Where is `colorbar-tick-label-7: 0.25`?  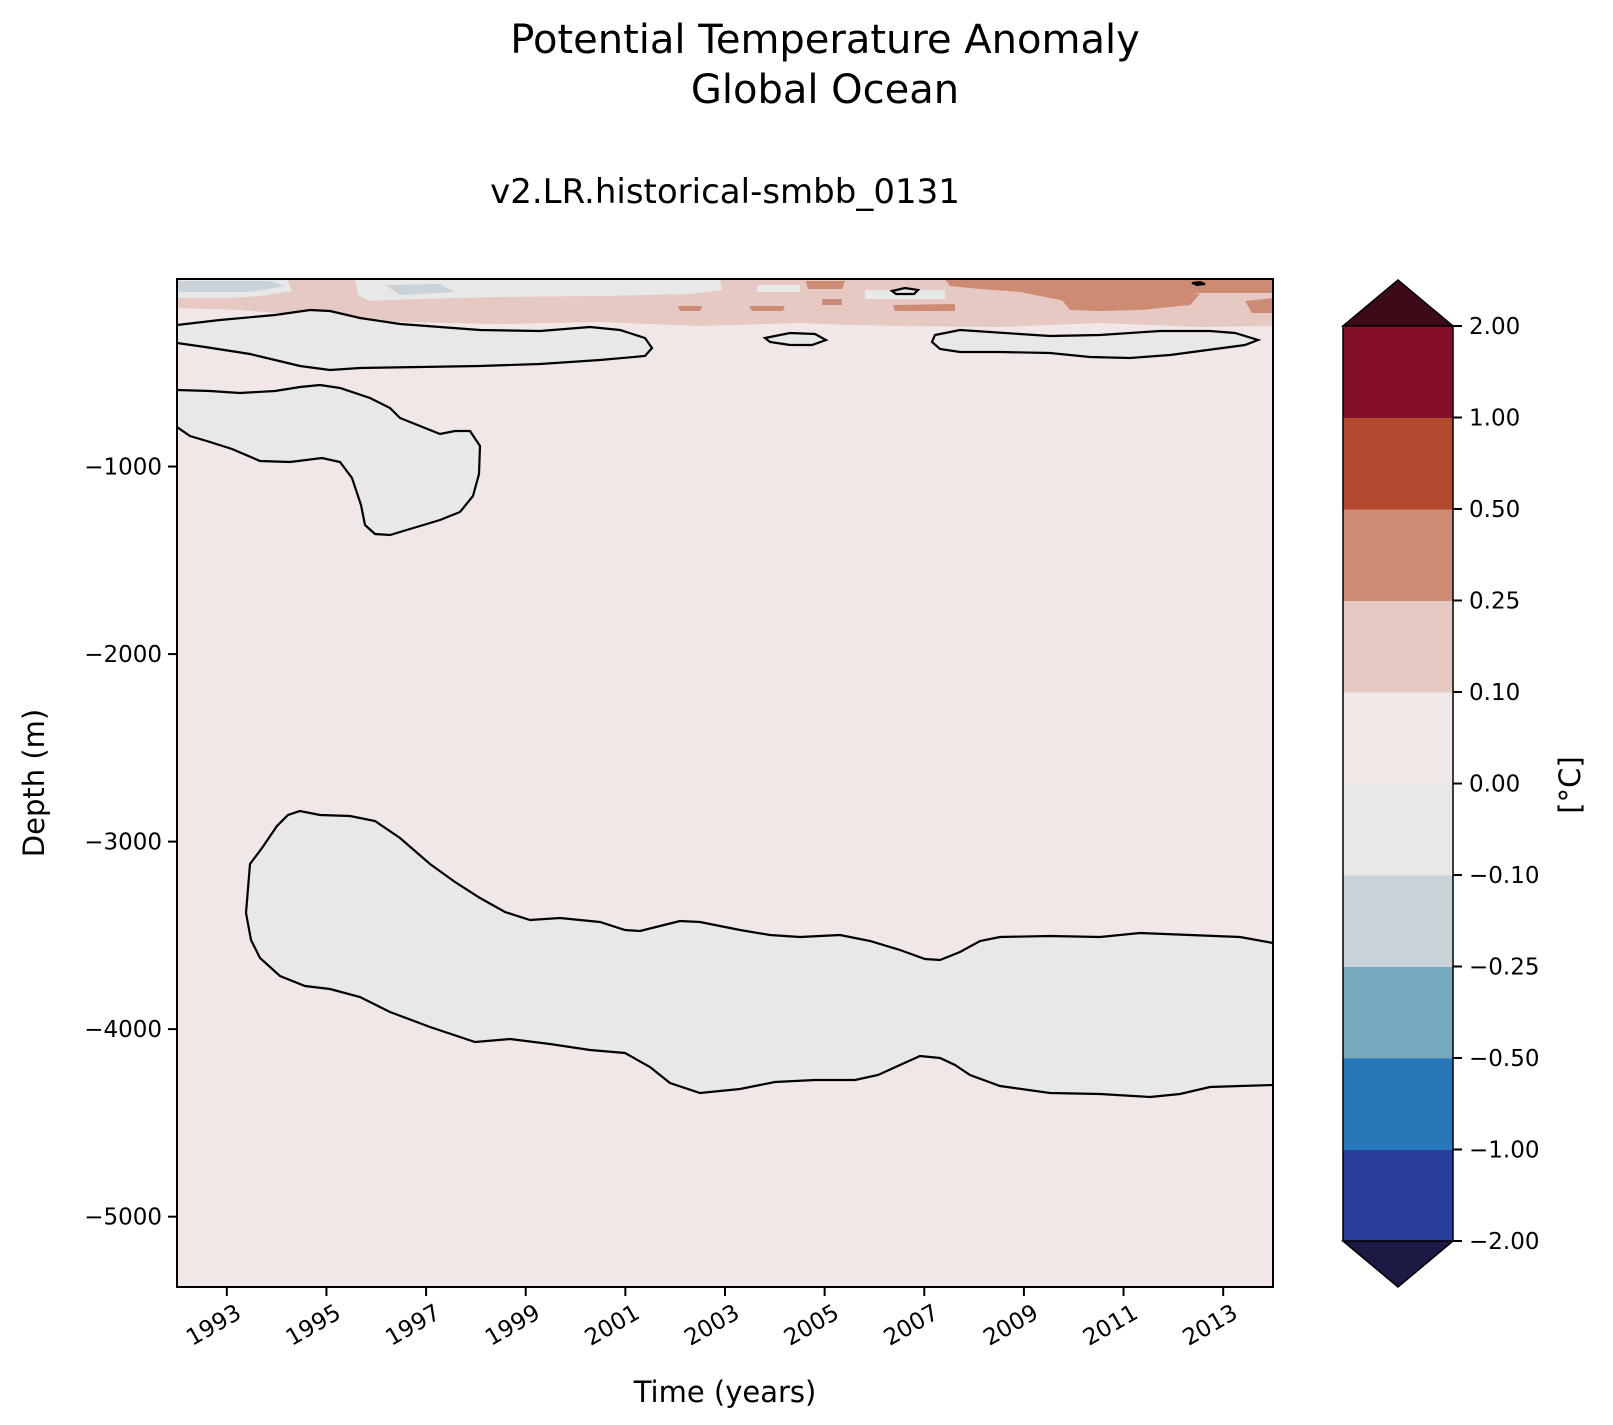 colorbar-tick-label-7: 0.25 is located at coordinates (1494, 602).